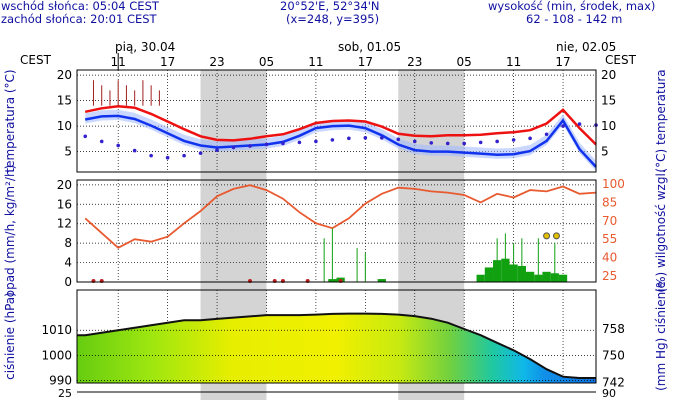  I want to click on temp-tick-right: 20, so click(608, 75).